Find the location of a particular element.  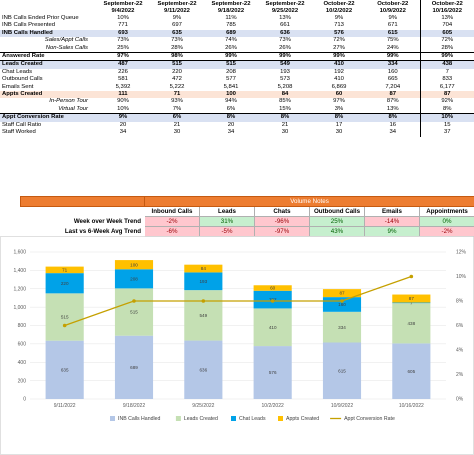

kpi-cell: 20 is located at coordinates (231, 124).